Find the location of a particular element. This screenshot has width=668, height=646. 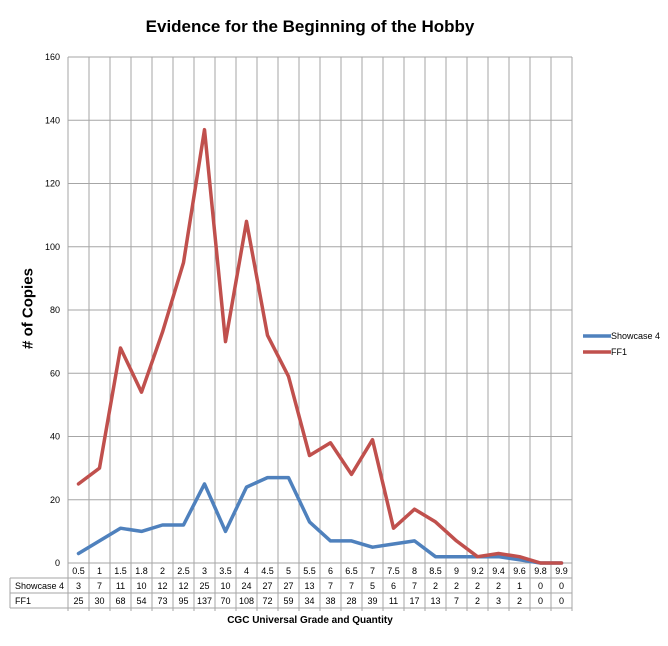

data-label: 5 is located at coordinates (372, 586).